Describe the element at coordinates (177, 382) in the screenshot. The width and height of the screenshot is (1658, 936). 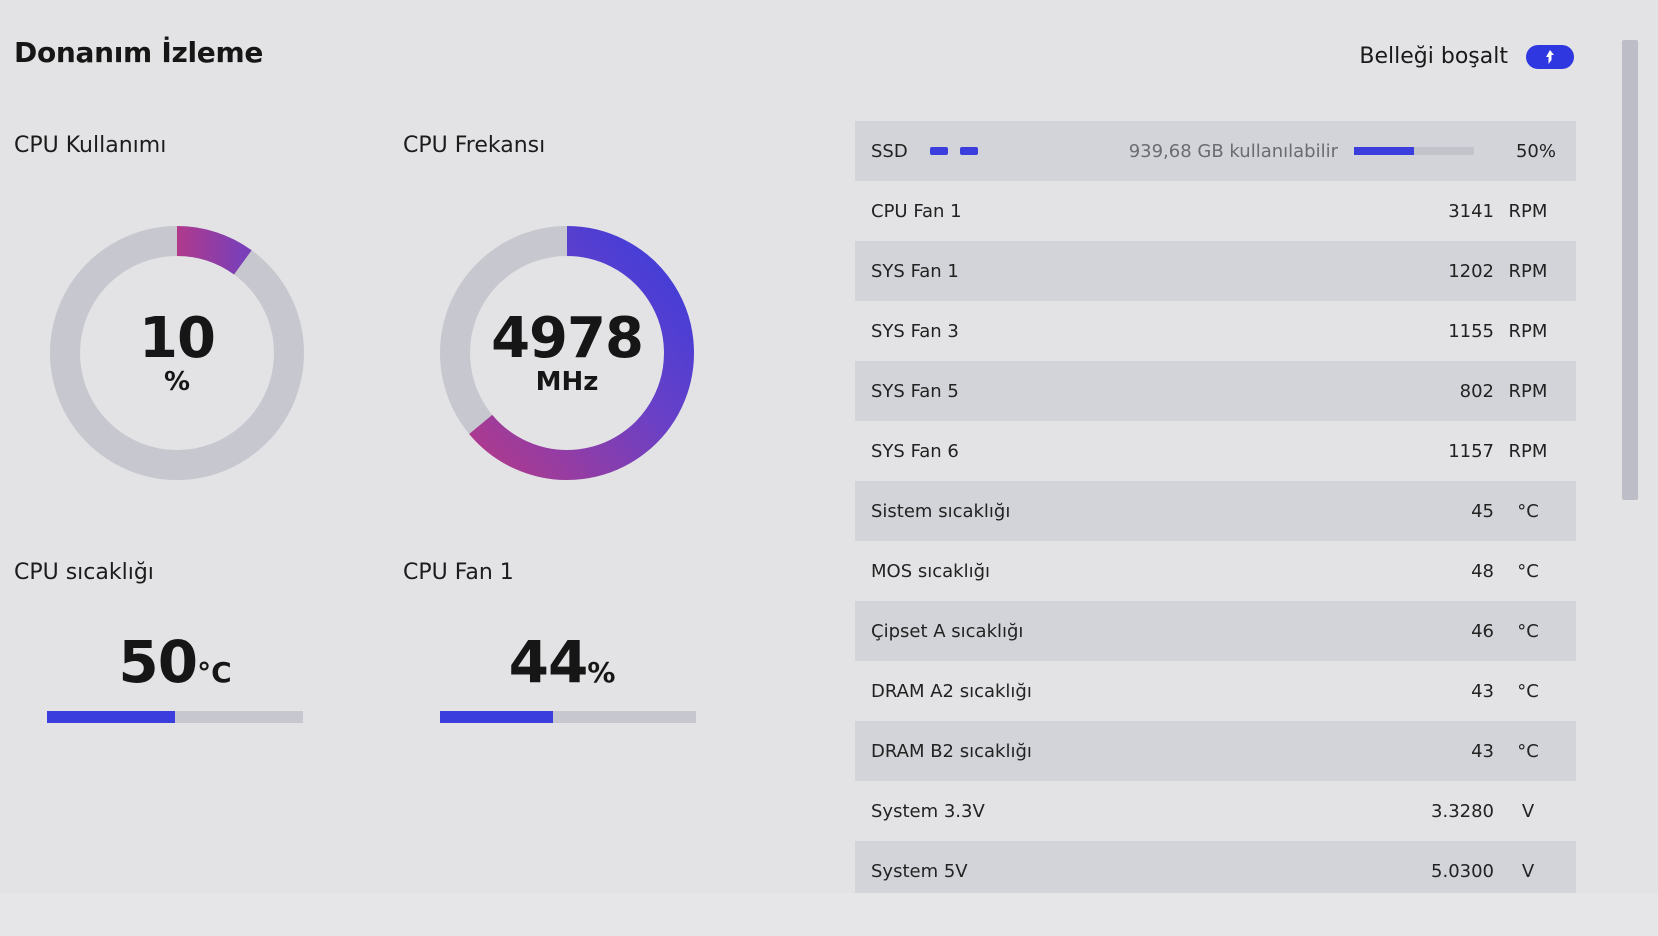
I see `cpu-usage-unit: %` at that location.